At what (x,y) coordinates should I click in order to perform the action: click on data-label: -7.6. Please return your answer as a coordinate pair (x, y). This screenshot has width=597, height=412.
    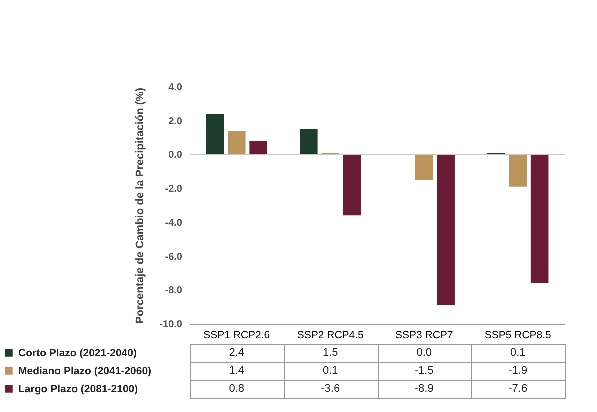
    Looking at the image, I should click on (518, 389).